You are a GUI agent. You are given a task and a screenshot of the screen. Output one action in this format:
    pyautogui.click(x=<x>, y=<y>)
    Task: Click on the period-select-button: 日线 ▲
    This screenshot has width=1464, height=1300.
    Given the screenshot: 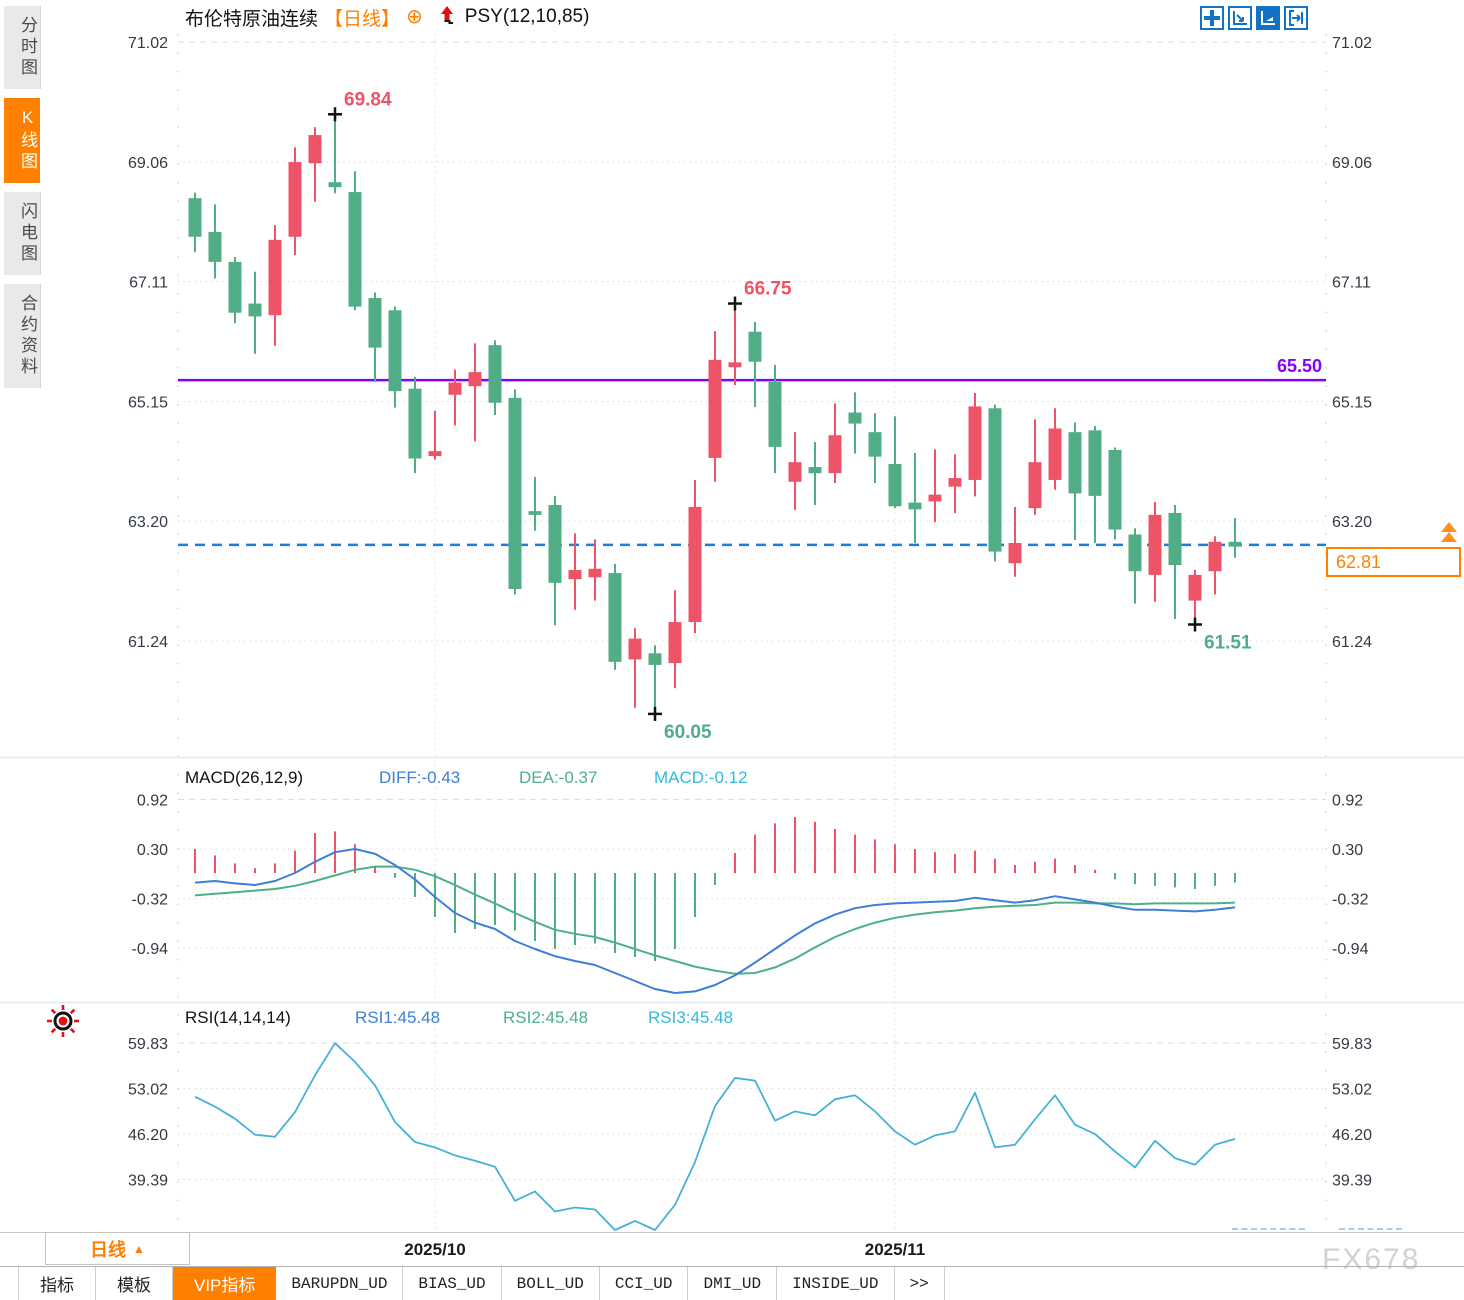 What is the action you would take?
    pyautogui.click(x=117, y=1248)
    